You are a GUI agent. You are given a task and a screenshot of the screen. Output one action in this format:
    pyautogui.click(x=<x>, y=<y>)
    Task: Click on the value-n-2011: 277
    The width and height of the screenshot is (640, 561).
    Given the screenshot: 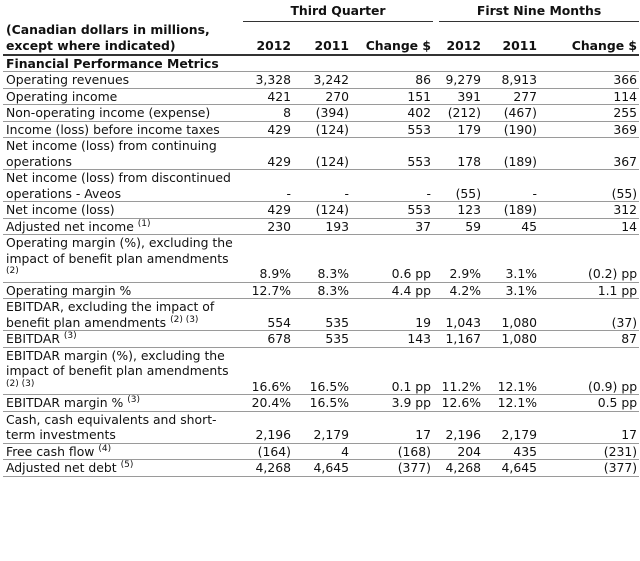 What is the action you would take?
    pyautogui.click(x=511, y=96)
    